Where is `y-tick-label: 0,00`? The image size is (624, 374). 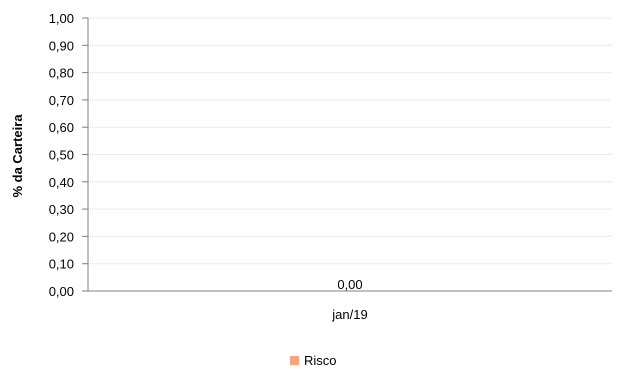
y-tick-label: 0,00 is located at coordinates (61, 291).